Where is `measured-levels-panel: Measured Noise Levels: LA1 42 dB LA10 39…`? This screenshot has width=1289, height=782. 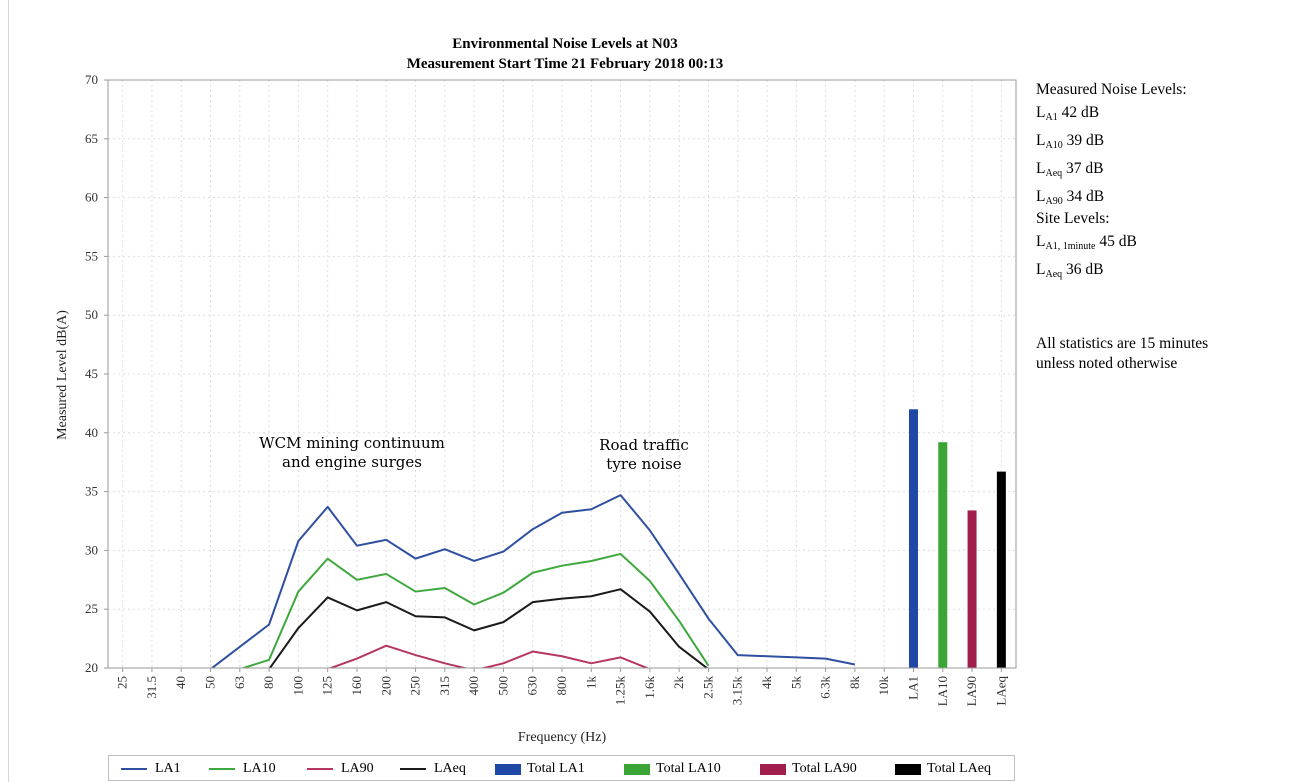 measured-levels-panel: Measured Noise Levels: LA1 42 dB LA10 39… is located at coordinates (1111, 145).